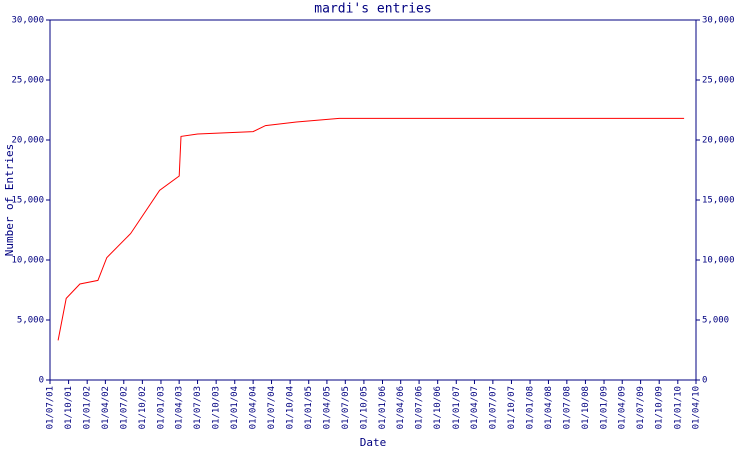  What do you see at coordinates (383, 407) in the screenshot?
I see `x-tick-label: 01/01/06` at bounding box center [383, 407].